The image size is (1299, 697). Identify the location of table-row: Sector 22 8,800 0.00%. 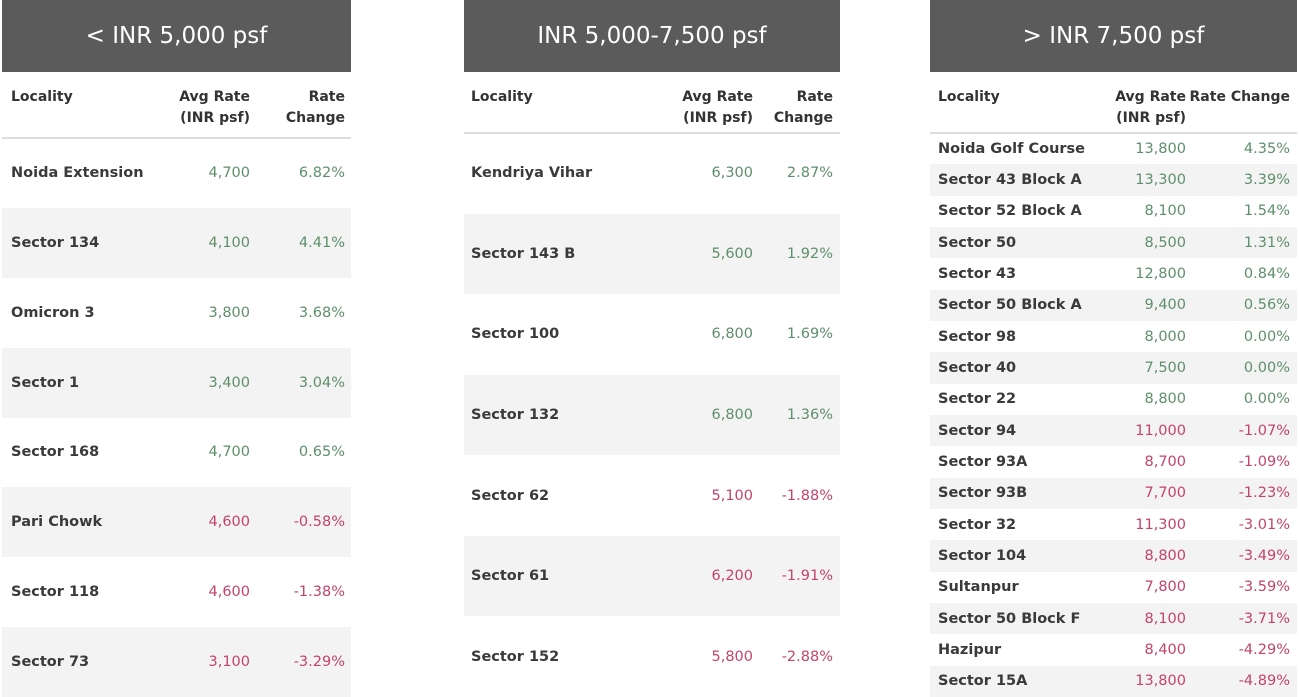
(1113, 399).